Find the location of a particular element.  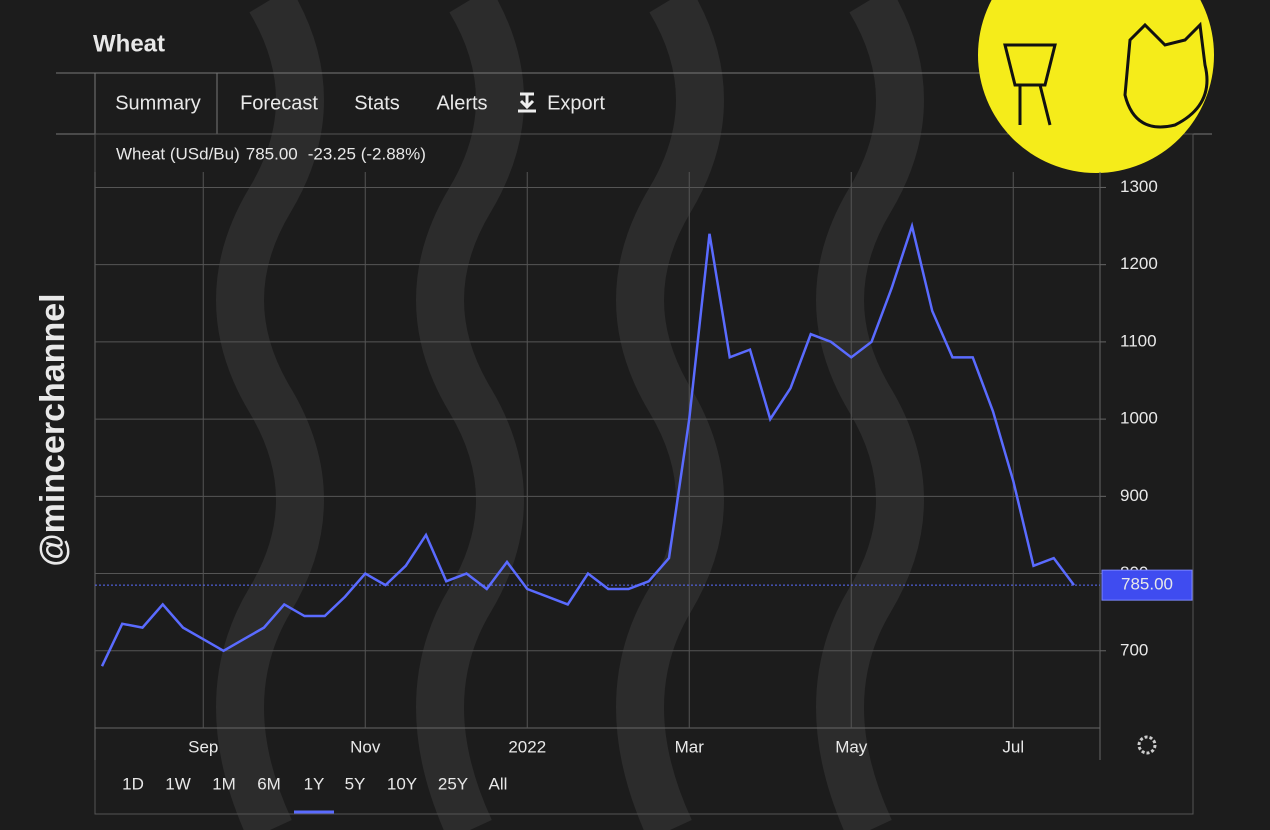

tab: Forecast is located at coordinates (279, 103).